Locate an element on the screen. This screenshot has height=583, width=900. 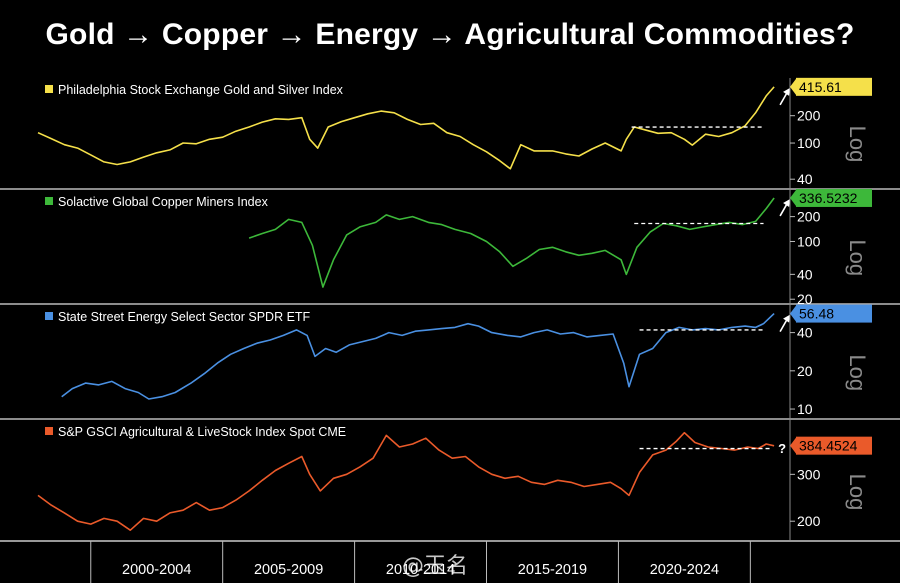
last-value-label: 415.61 is located at coordinates (820, 87).